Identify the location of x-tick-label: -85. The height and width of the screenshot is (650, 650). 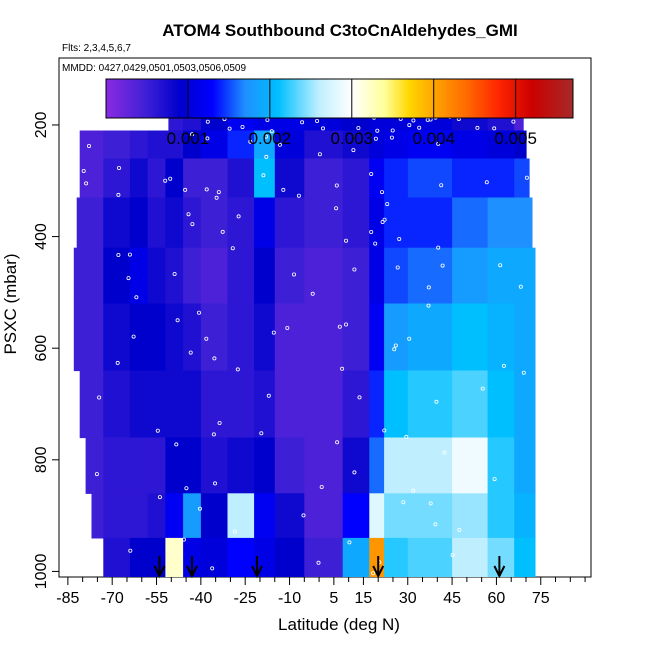
(67, 598).